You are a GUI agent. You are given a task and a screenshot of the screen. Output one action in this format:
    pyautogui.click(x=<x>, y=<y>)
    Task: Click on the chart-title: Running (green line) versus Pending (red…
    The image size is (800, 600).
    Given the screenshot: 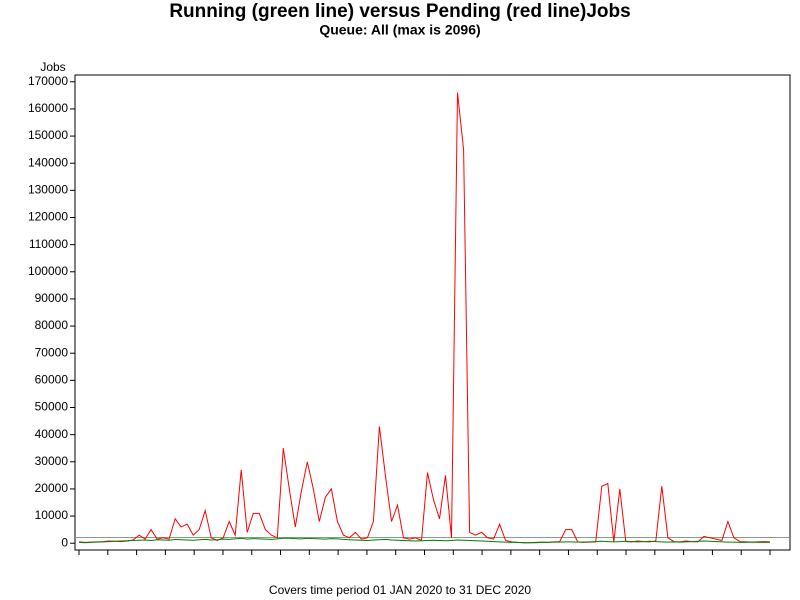 What is the action you would take?
    pyautogui.click(x=399, y=11)
    